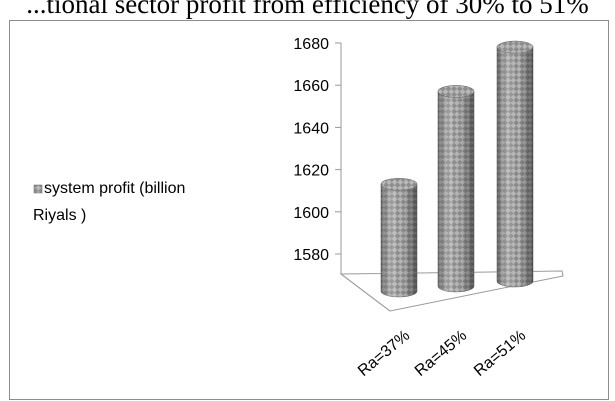  I want to click on y-tick-label: 1580, so click(311, 255).